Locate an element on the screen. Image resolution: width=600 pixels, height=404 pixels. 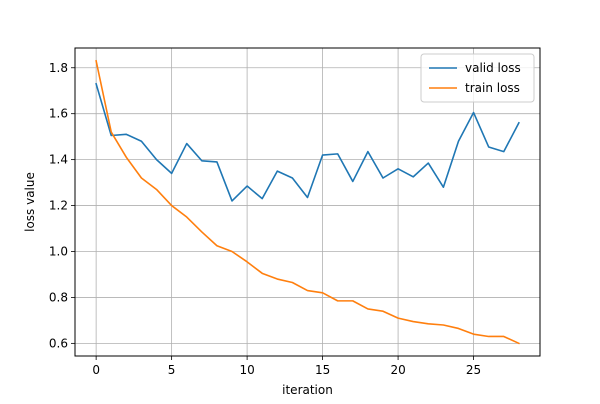
legend-label: train loss is located at coordinates (492, 88).